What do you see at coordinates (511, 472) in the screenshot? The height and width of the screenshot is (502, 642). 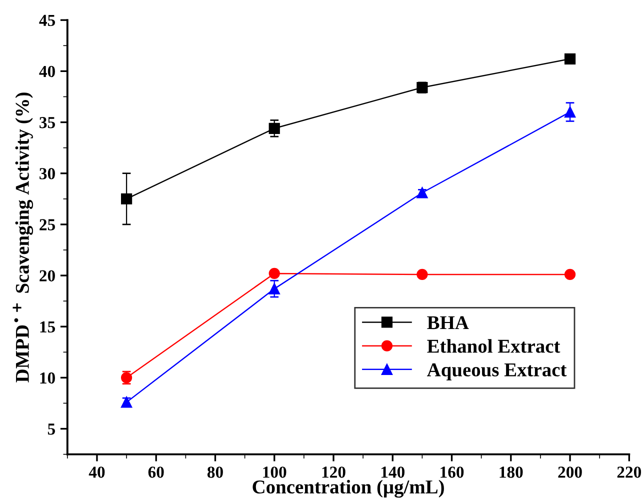 I see `x-tick-label: 180` at bounding box center [511, 472].